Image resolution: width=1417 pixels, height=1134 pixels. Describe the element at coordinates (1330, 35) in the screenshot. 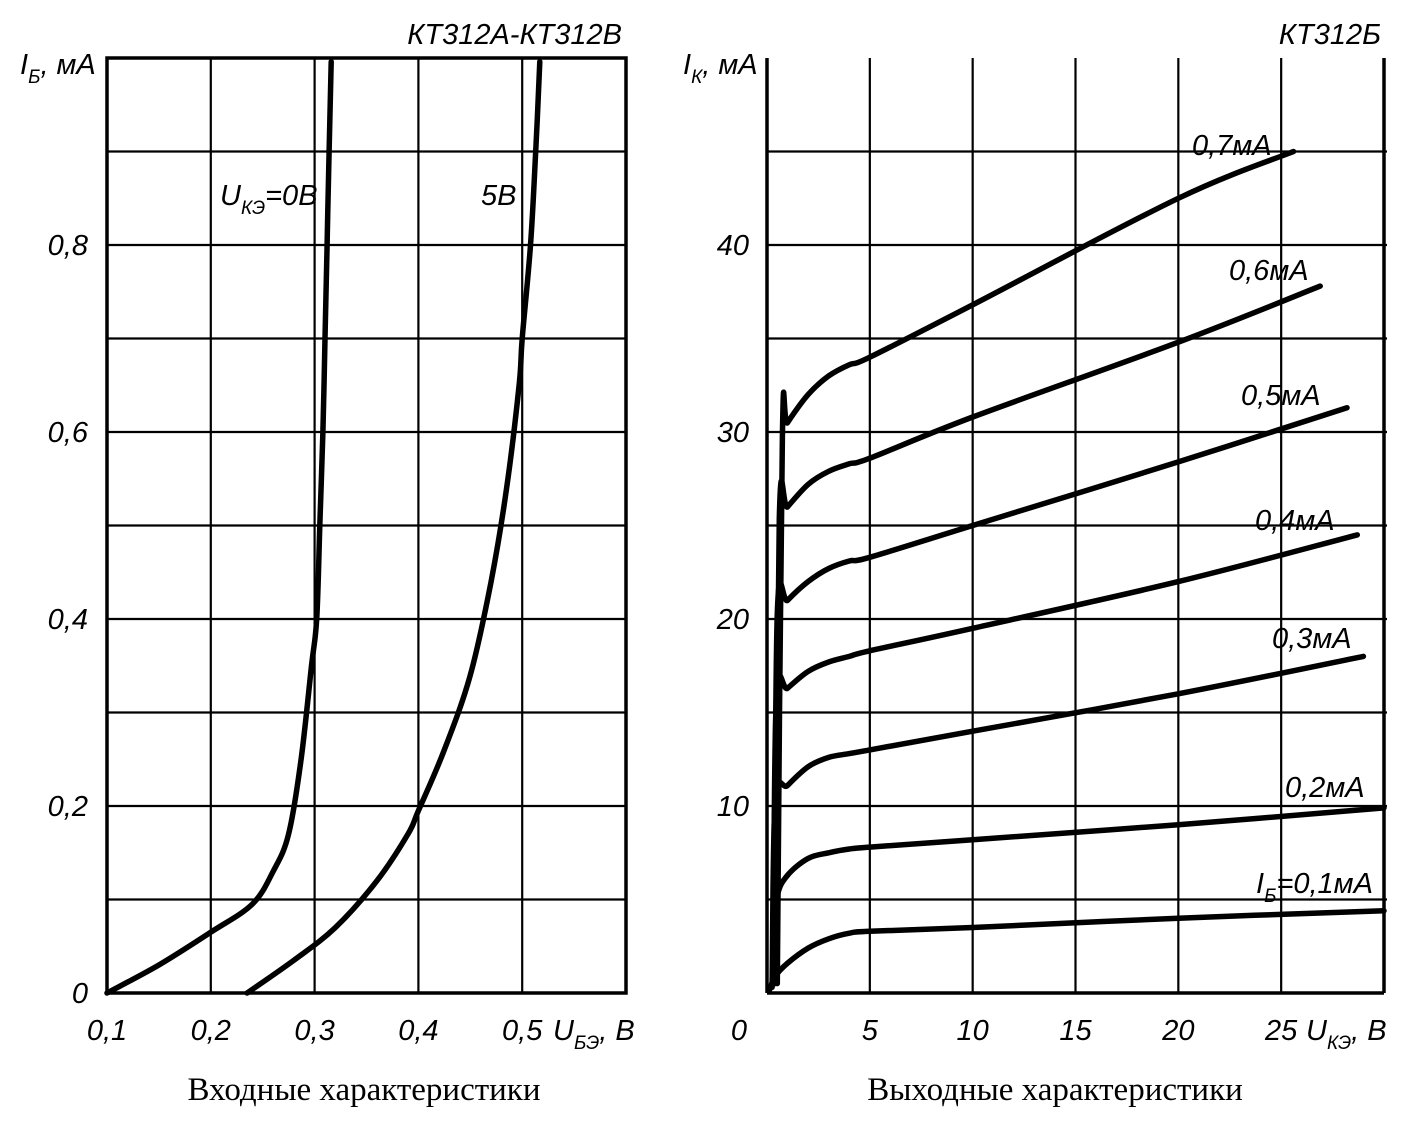

I see `output-chart-title: КТ312Б` at that location.